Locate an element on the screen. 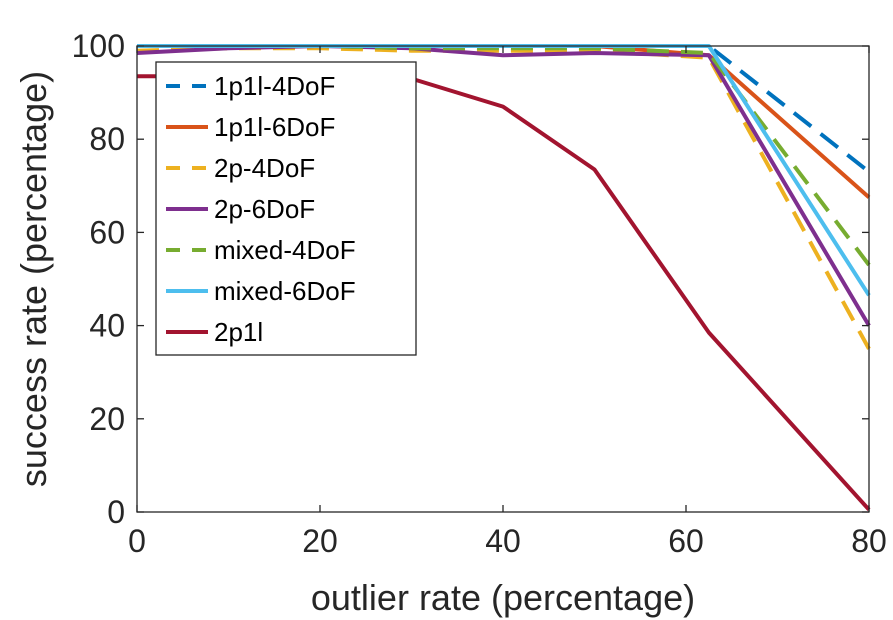 The image size is (893, 620). legend-label: mixed-4DoF is located at coordinates (285, 250).